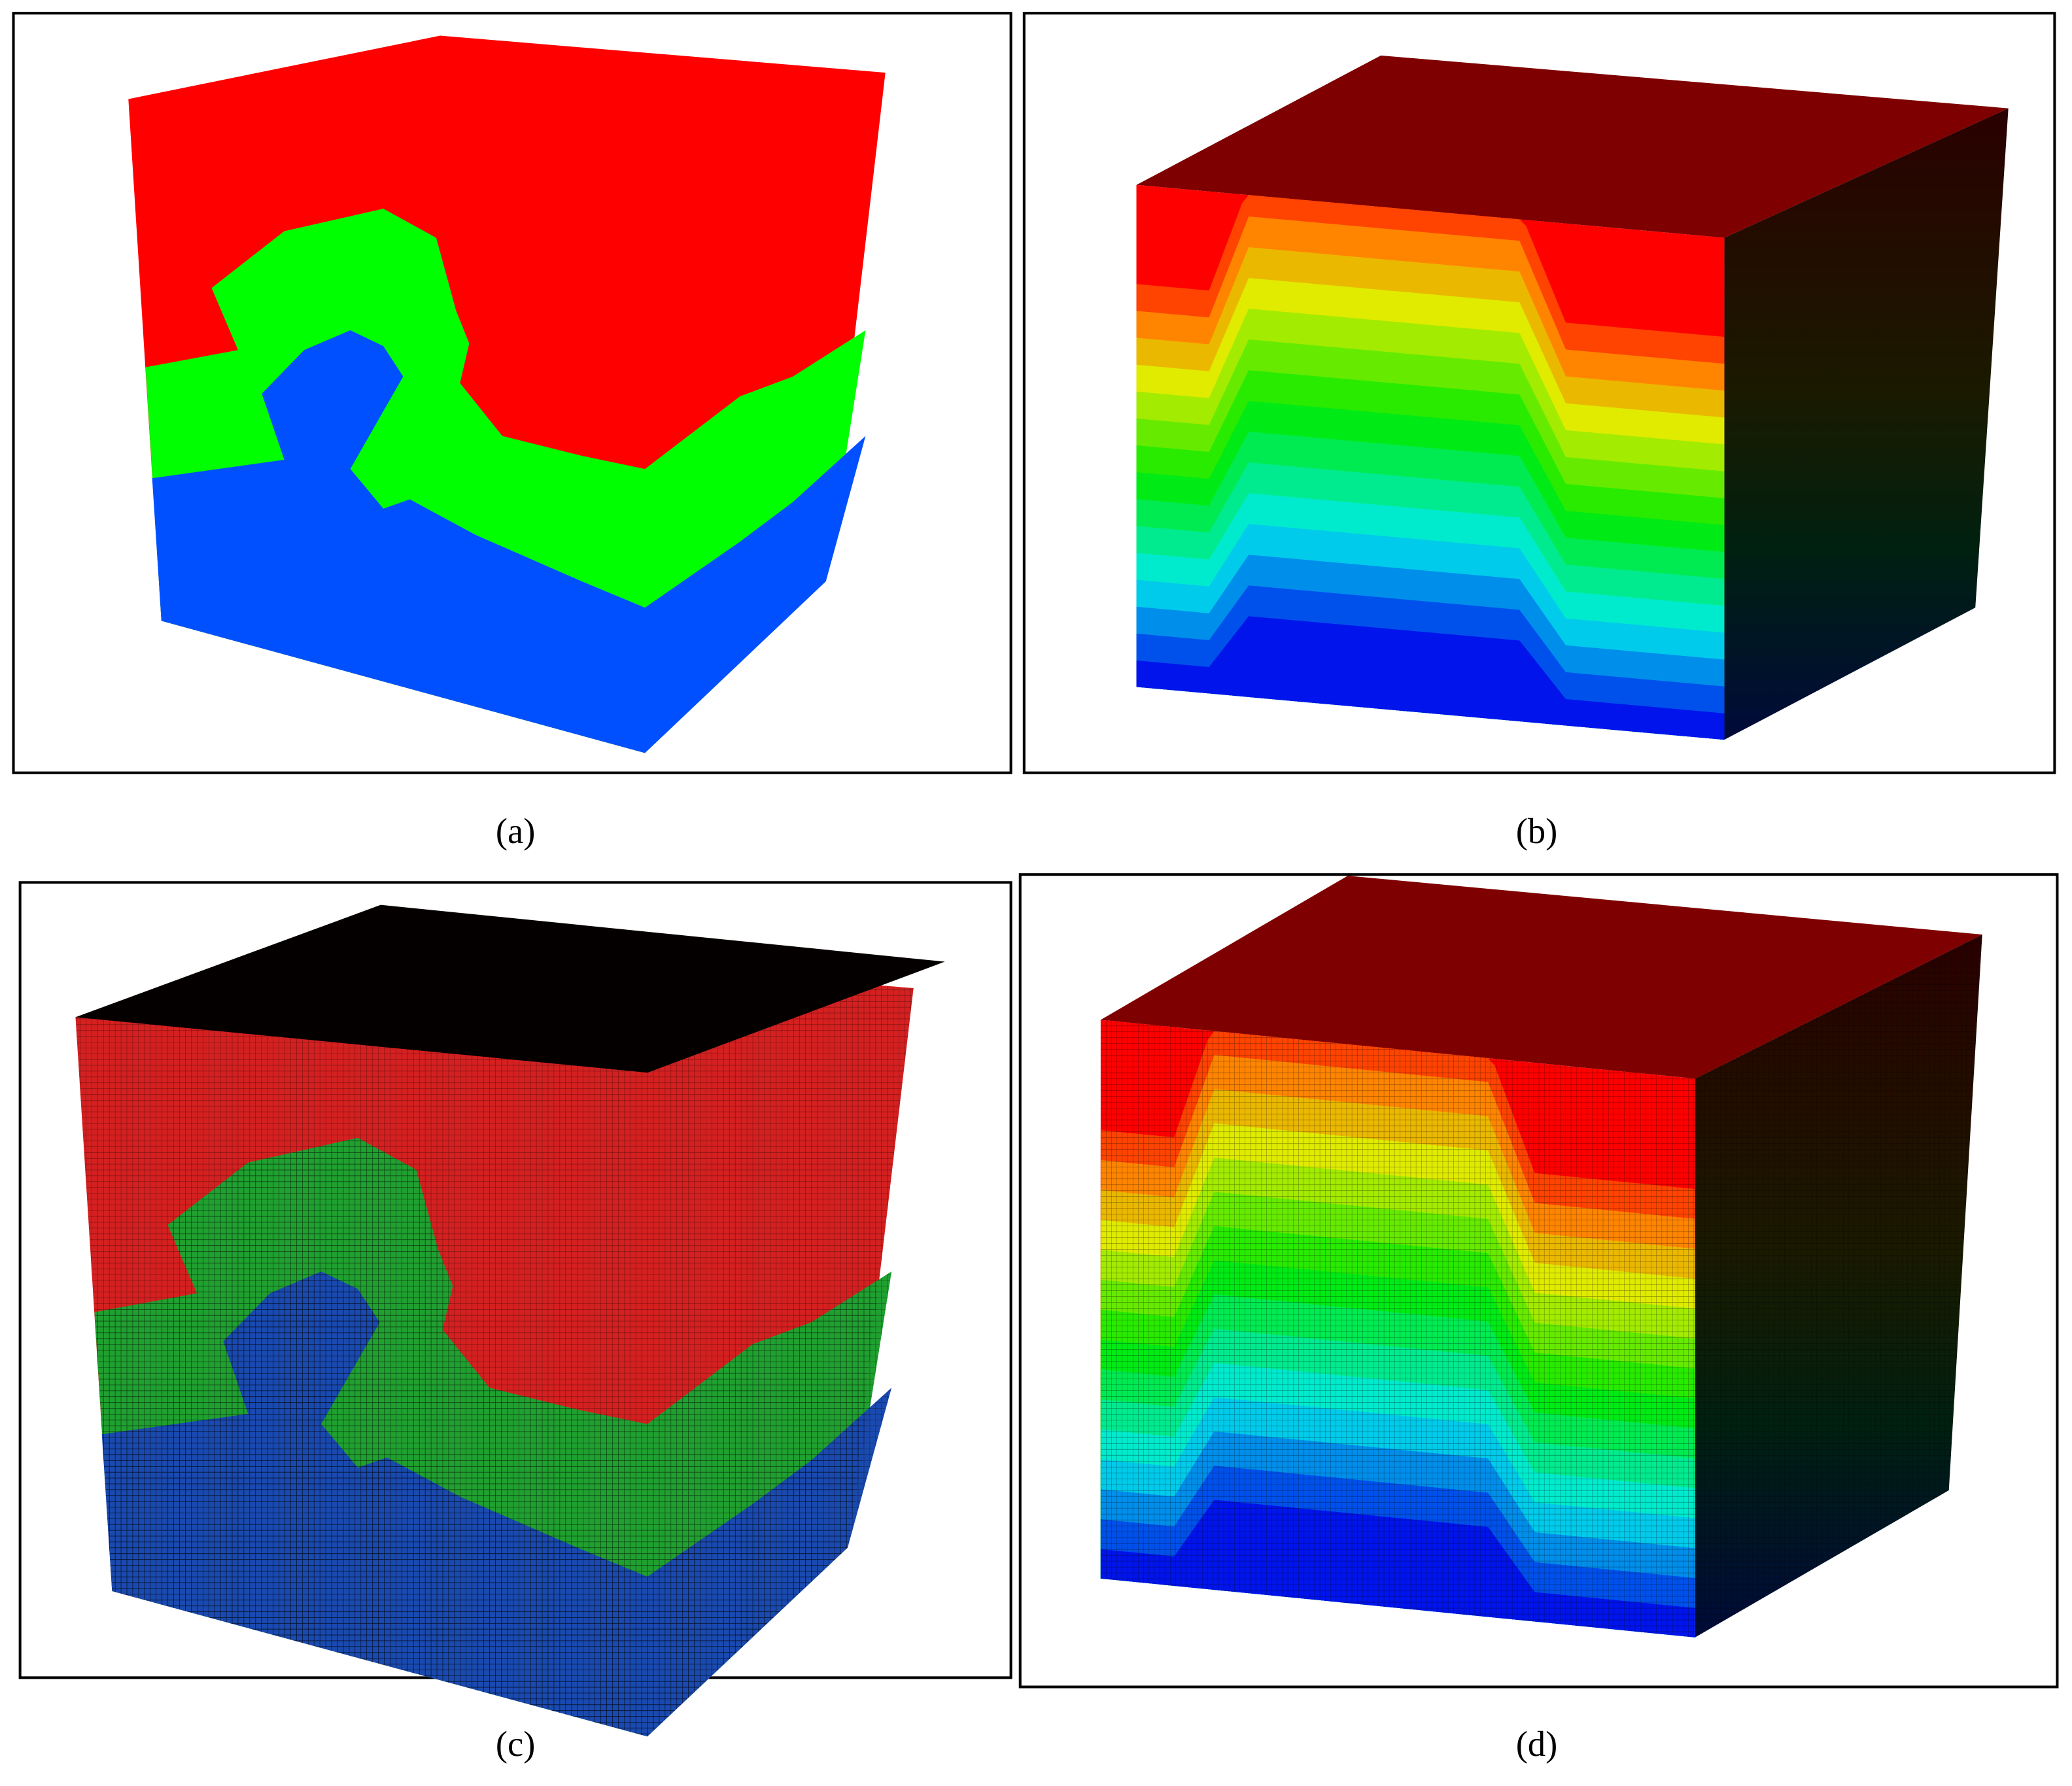  I want to click on panel-label: (c), so click(516, 1744).